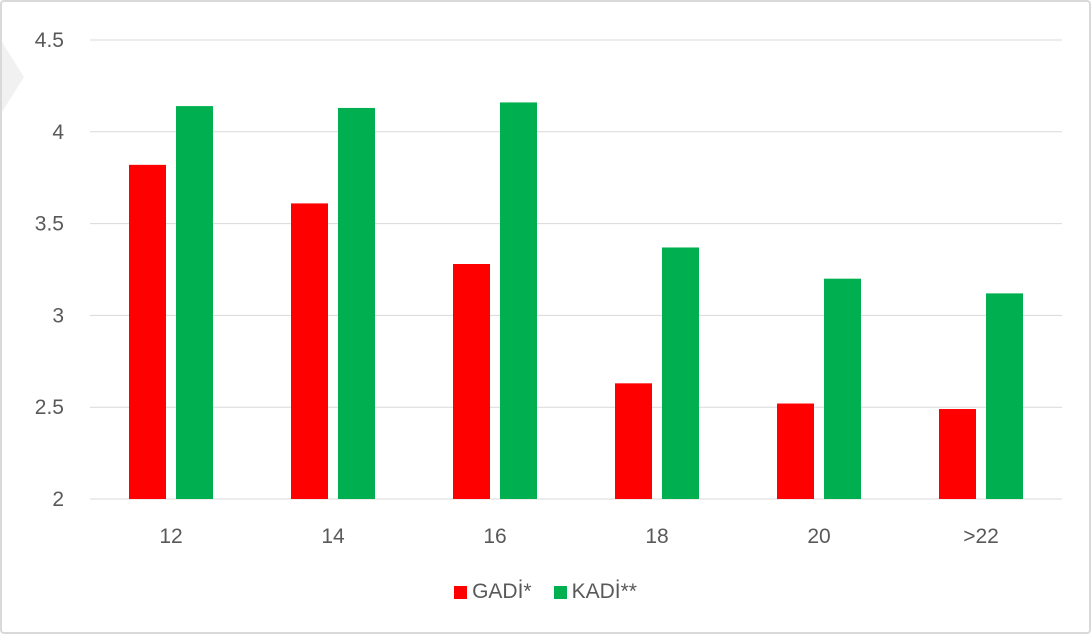  I want to click on x-tick-label: >22, so click(981, 536).